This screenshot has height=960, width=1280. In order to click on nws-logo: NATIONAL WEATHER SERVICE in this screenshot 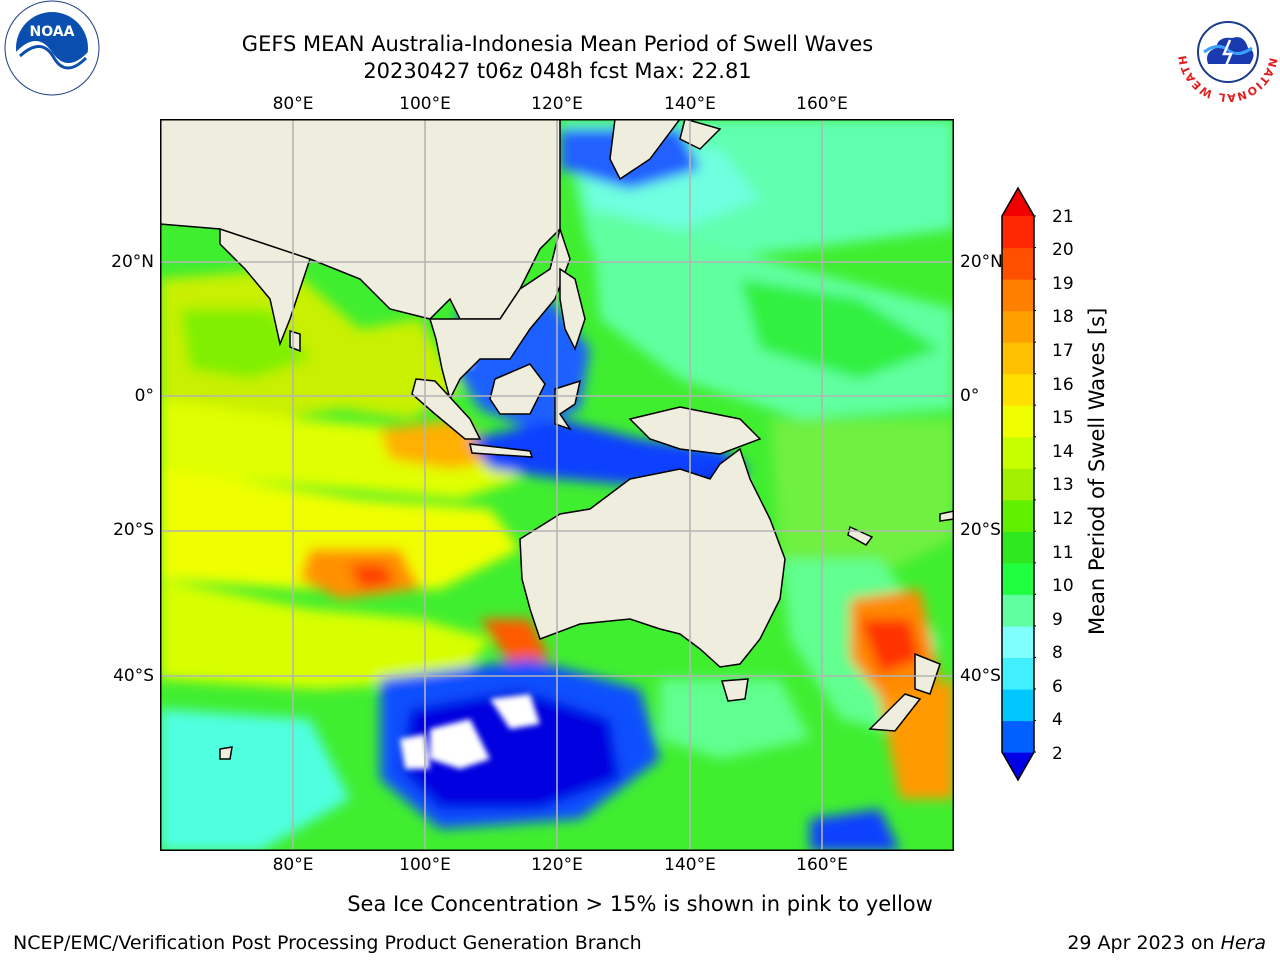, I will do `click(1225, 52)`.